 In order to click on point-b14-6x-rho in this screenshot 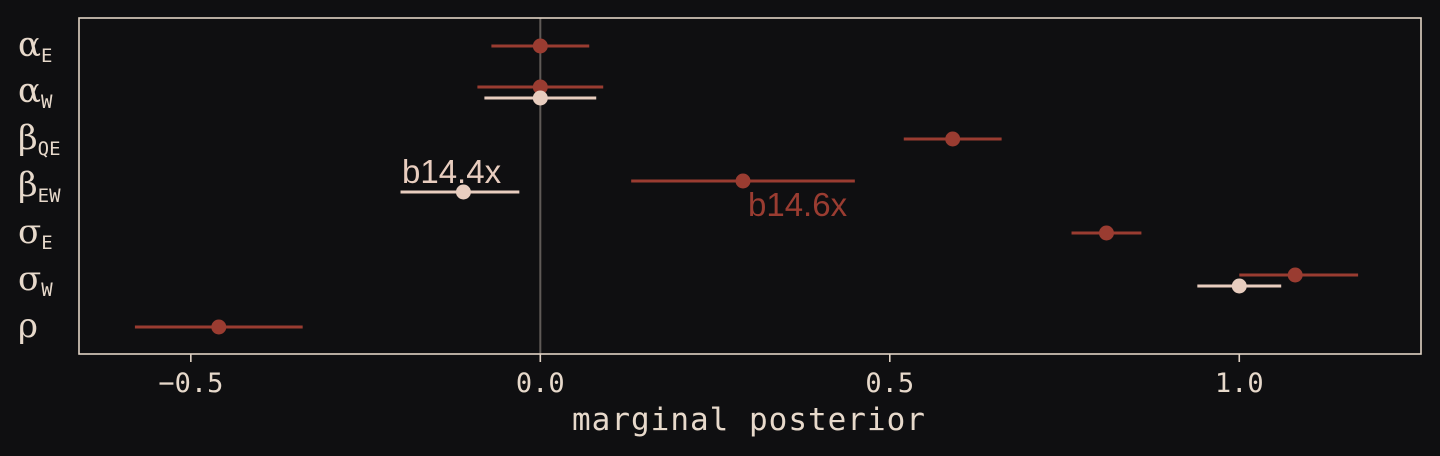, I will do `click(219, 327)`.